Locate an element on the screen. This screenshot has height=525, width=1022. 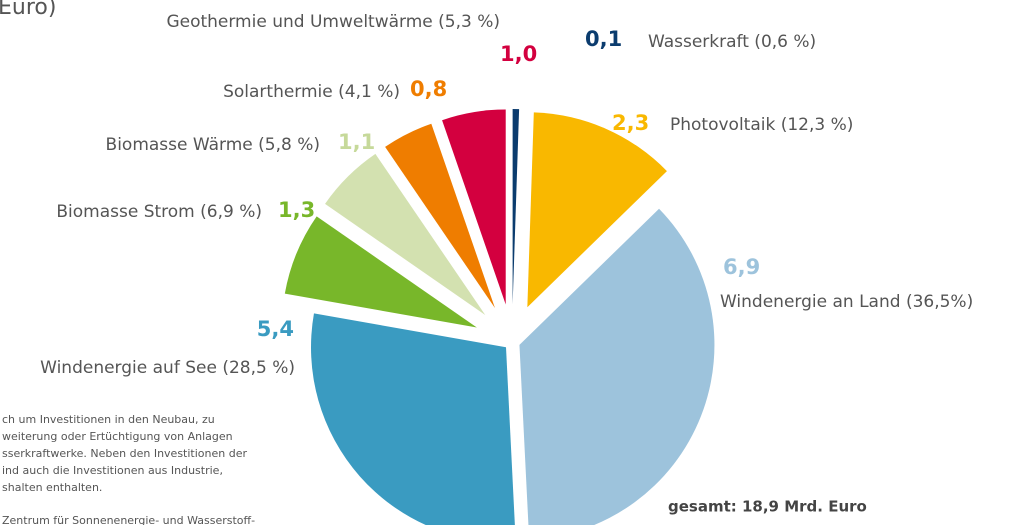
slice-label: Biomasse Wärme (5,8 %) is located at coordinates (213, 145).